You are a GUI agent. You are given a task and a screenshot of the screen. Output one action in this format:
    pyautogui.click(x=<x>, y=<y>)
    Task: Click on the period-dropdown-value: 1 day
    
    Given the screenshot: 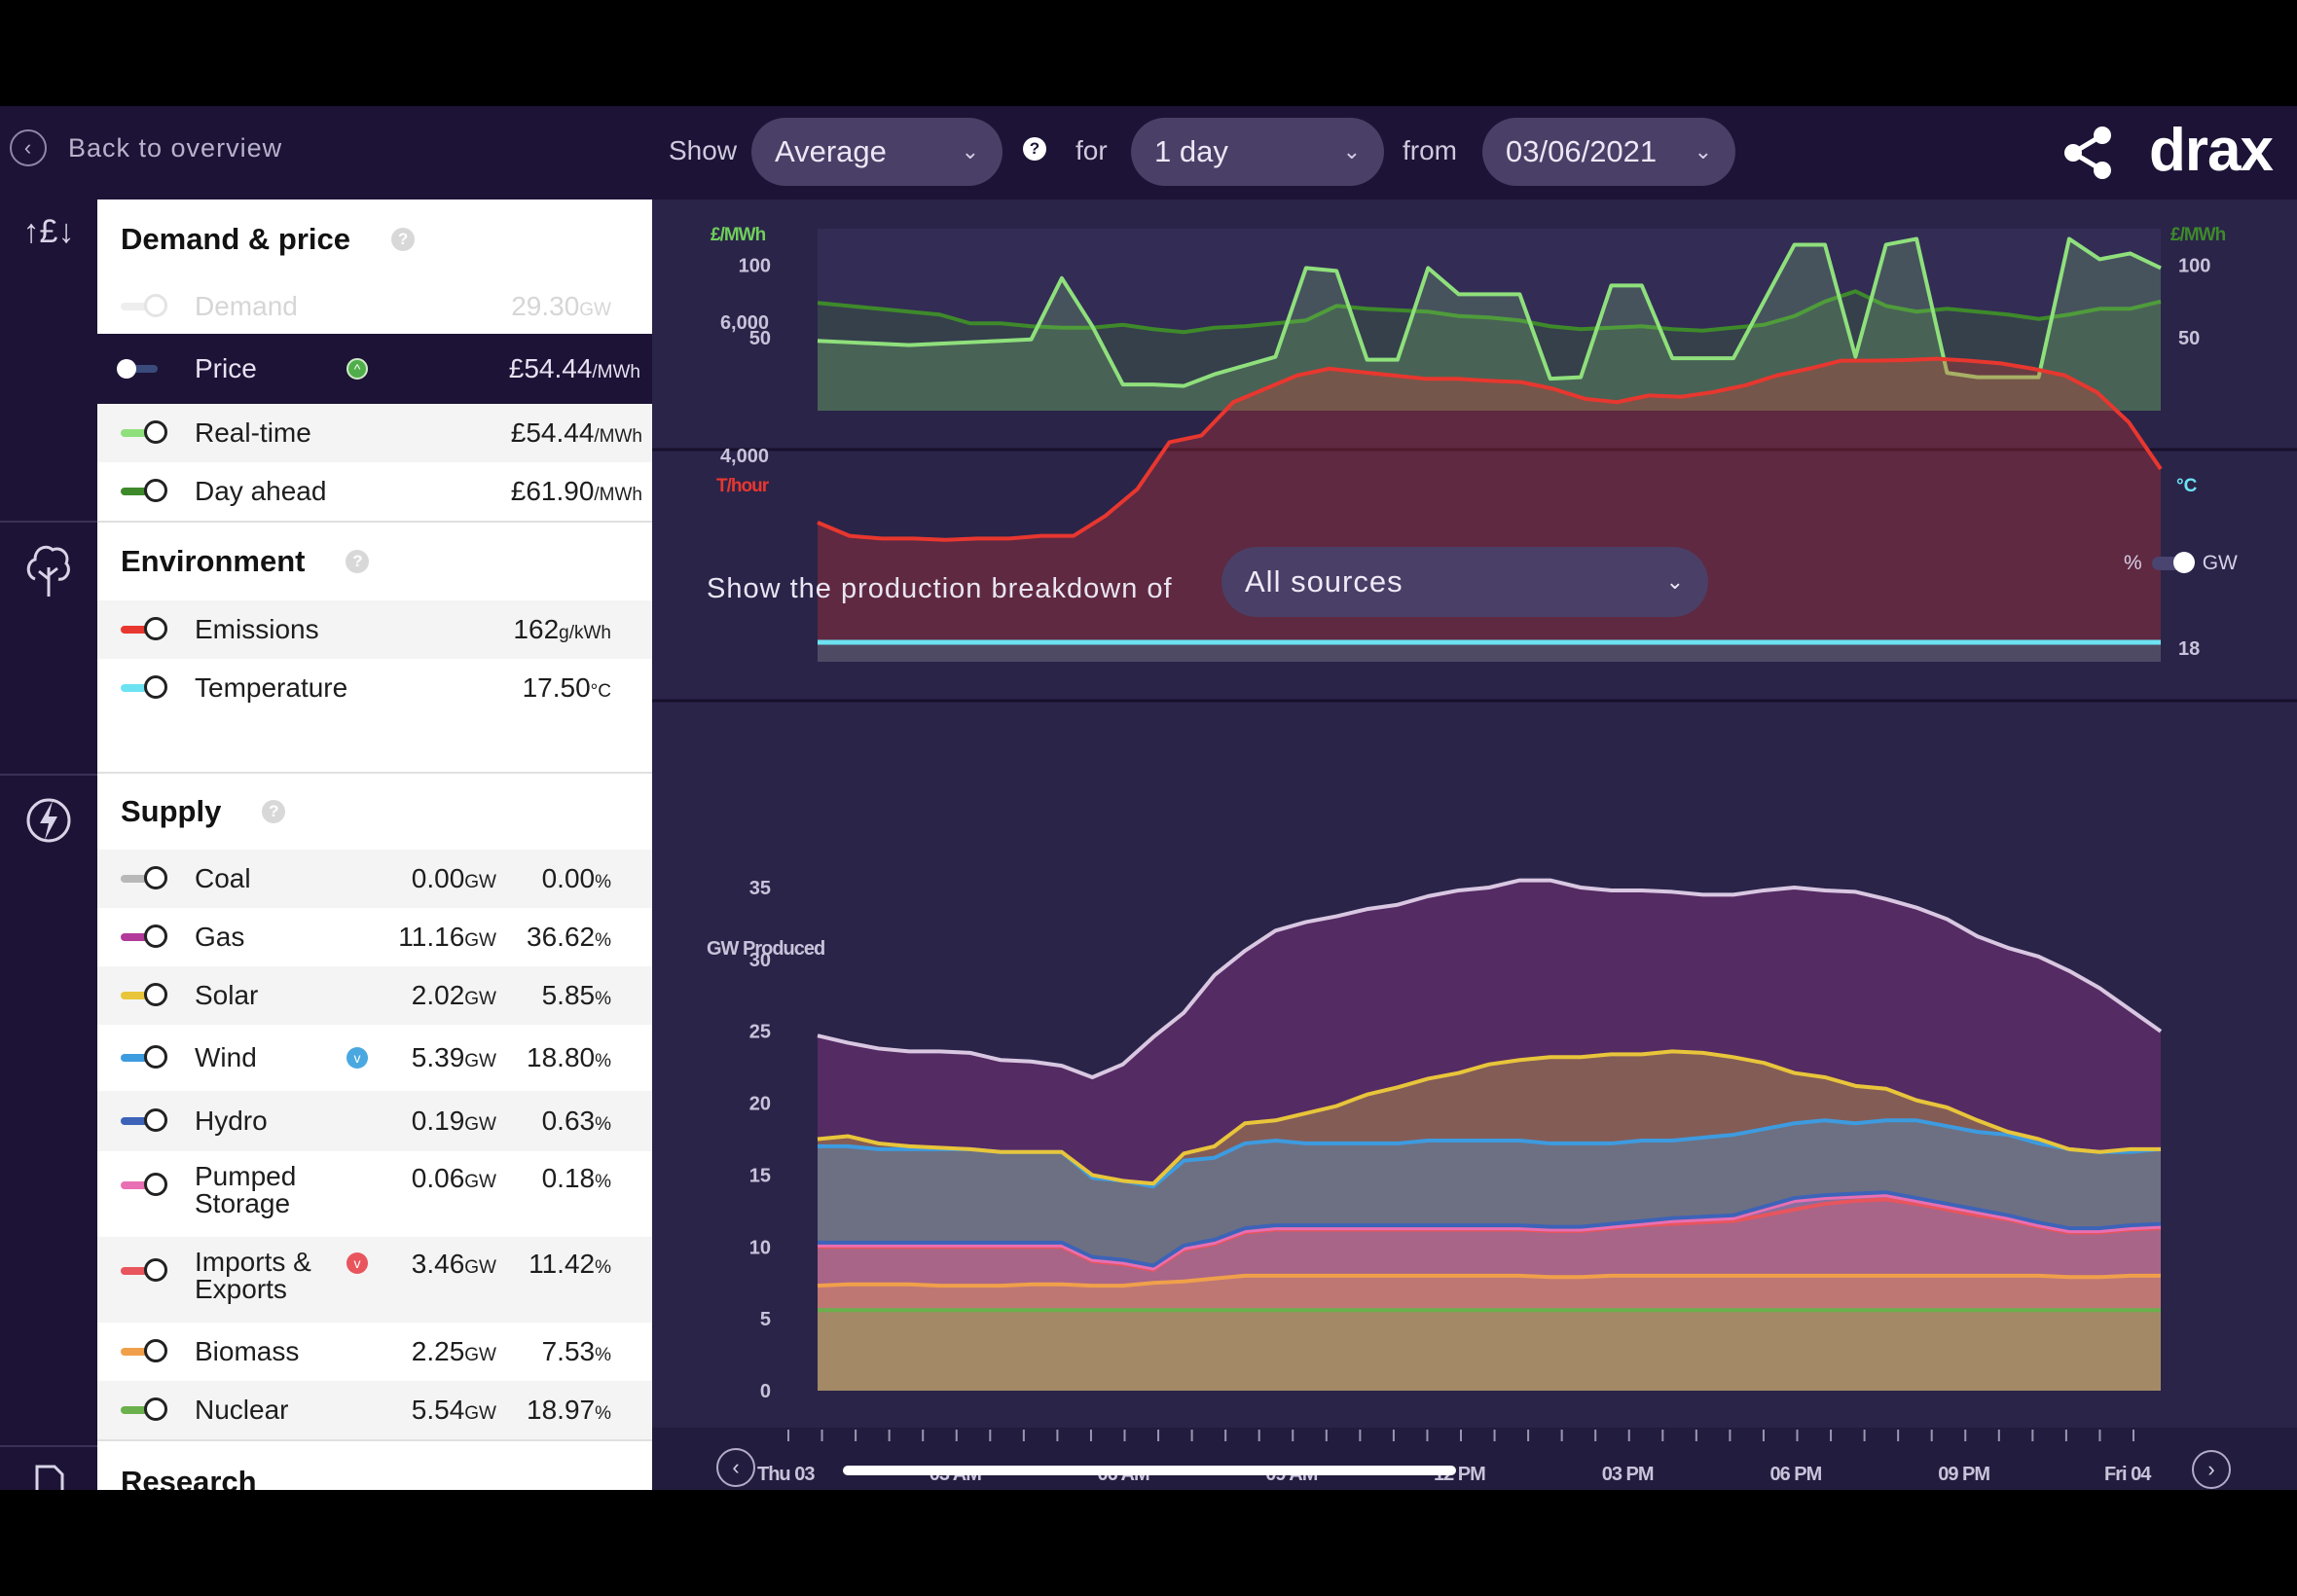 What is the action you would take?
    pyautogui.click(x=1191, y=151)
    